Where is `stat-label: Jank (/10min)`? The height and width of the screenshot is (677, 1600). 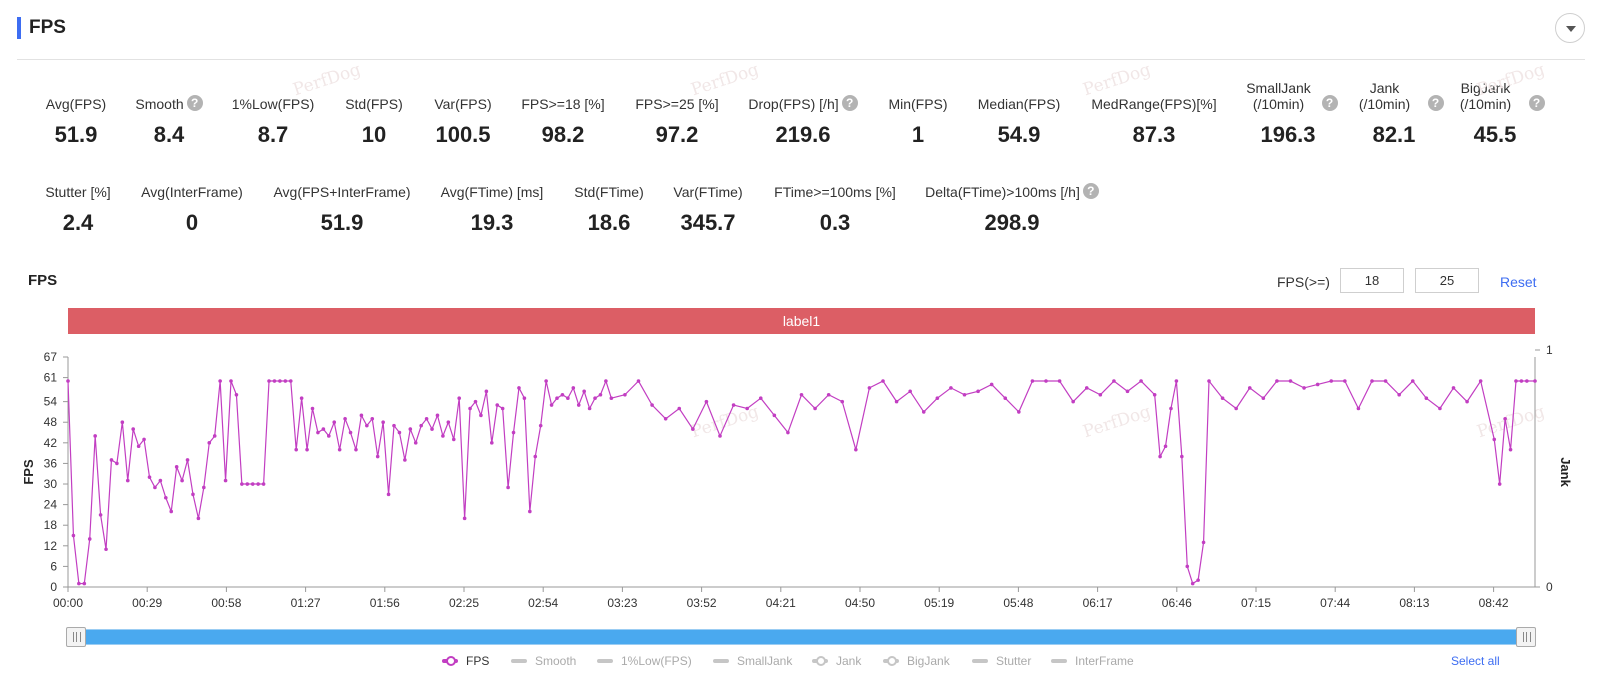 stat-label: Jank (/10min) is located at coordinates (1384, 96).